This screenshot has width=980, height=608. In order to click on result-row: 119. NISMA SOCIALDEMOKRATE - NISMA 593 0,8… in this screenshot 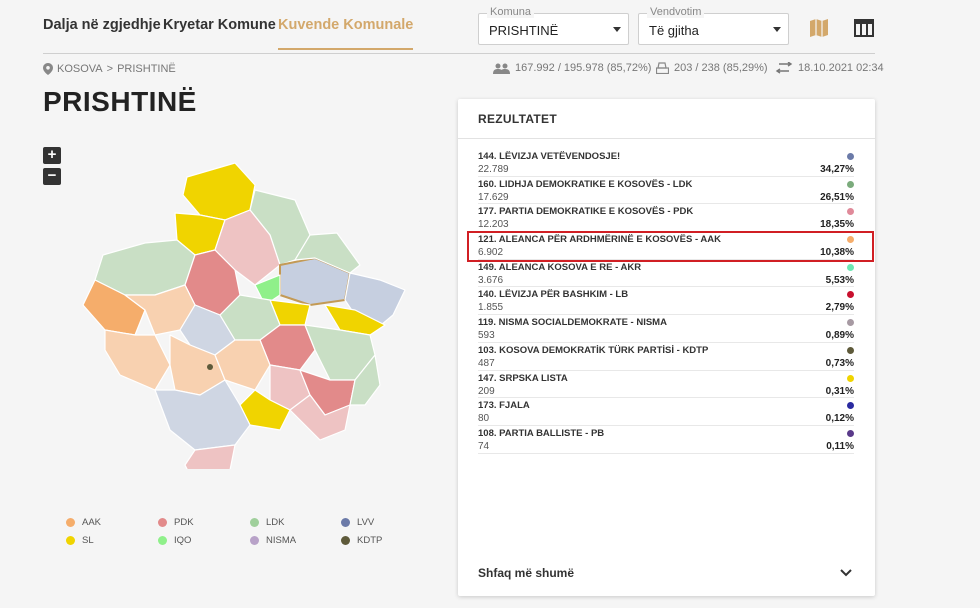, I will do `click(666, 329)`.